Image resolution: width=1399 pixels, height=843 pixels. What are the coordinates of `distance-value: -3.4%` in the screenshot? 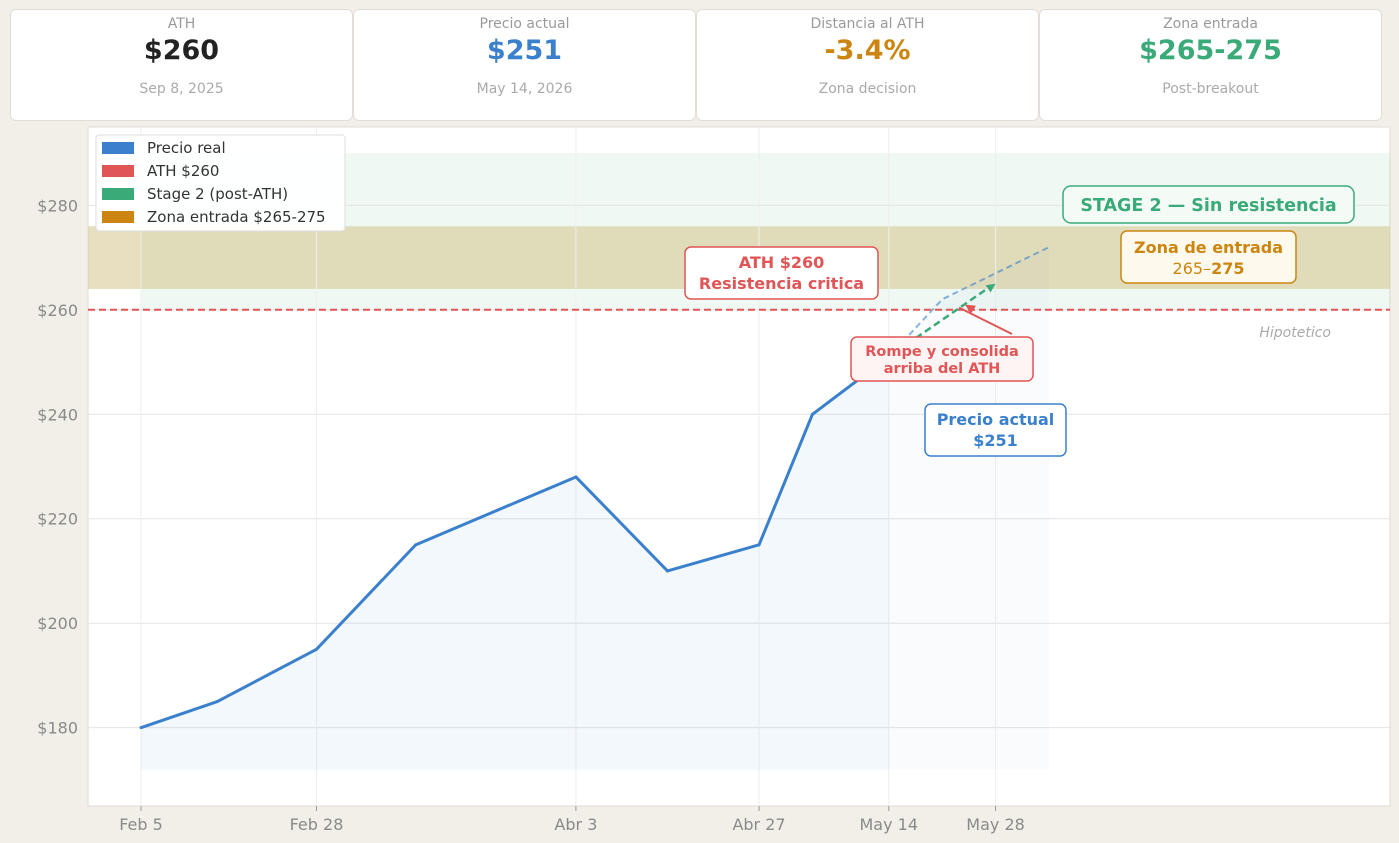 It's located at (867, 50).